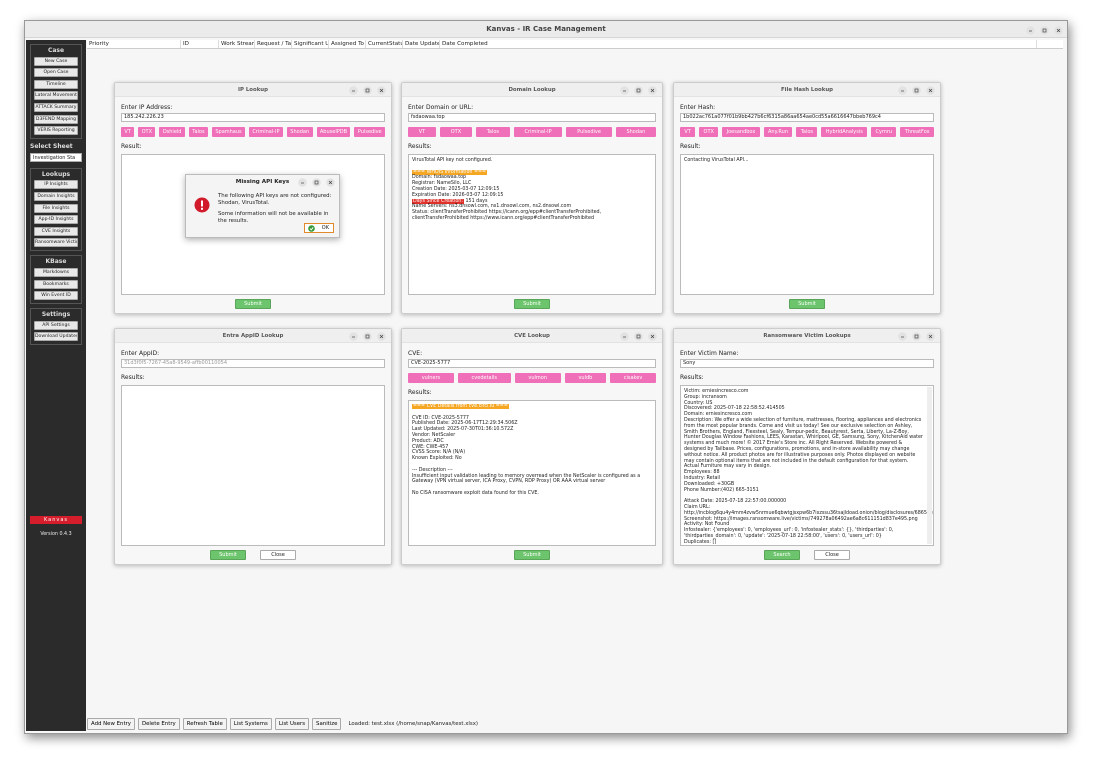  What do you see at coordinates (172, 132) in the screenshot?
I see `lookup-button: Dshield` at bounding box center [172, 132].